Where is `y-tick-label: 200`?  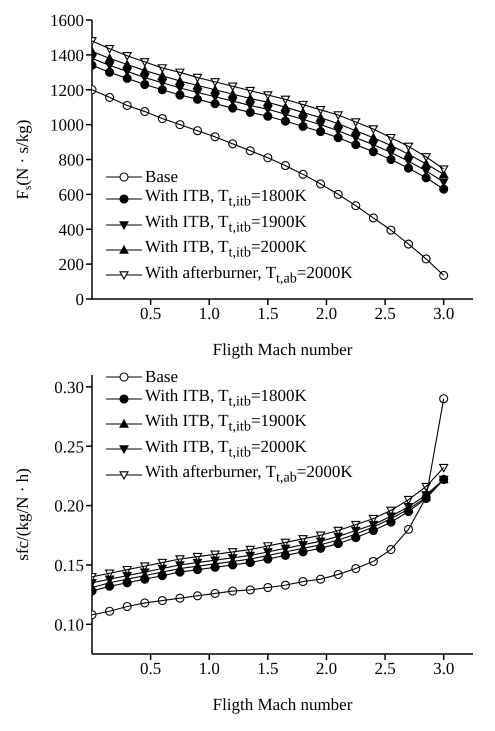 y-tick-label: 200 is located at coordinates (71, 264).